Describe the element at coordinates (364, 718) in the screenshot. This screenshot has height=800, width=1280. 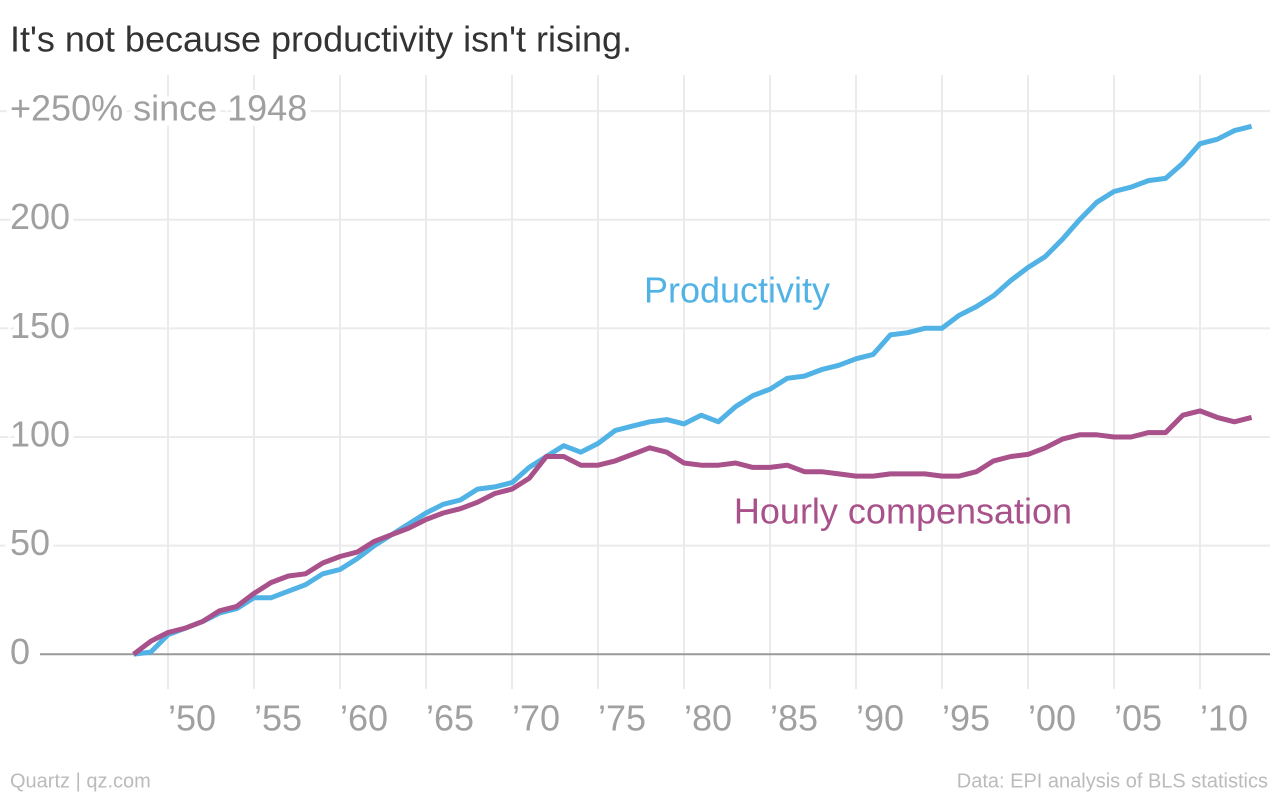
I see `x-tick-label: ’60` at that location.